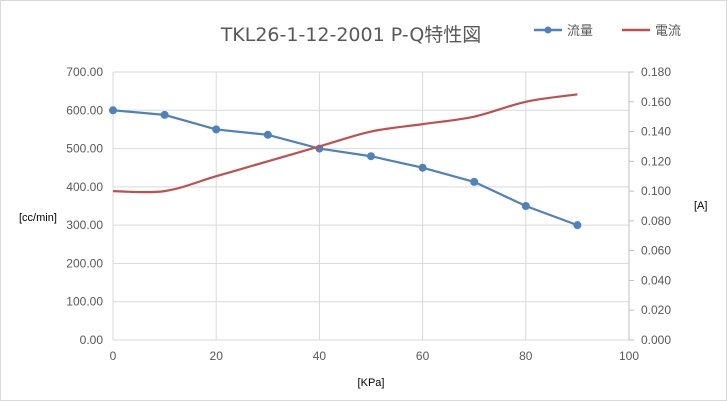 Image resolution: width=727 pixels, height=401 pixels. Describe the element at coordinates (668, 31) in the screenshot. I see `legend-label-current: 電流` at that location.